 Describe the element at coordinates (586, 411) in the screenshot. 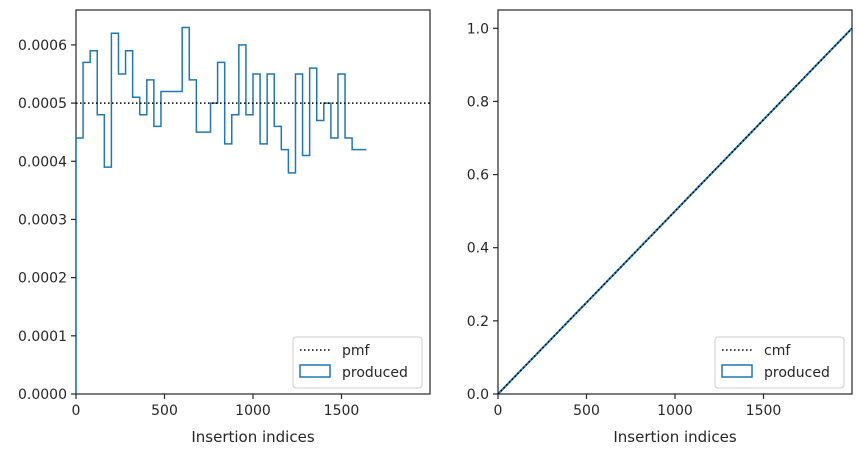

I see `right-x-tick-label: 500` at that location.